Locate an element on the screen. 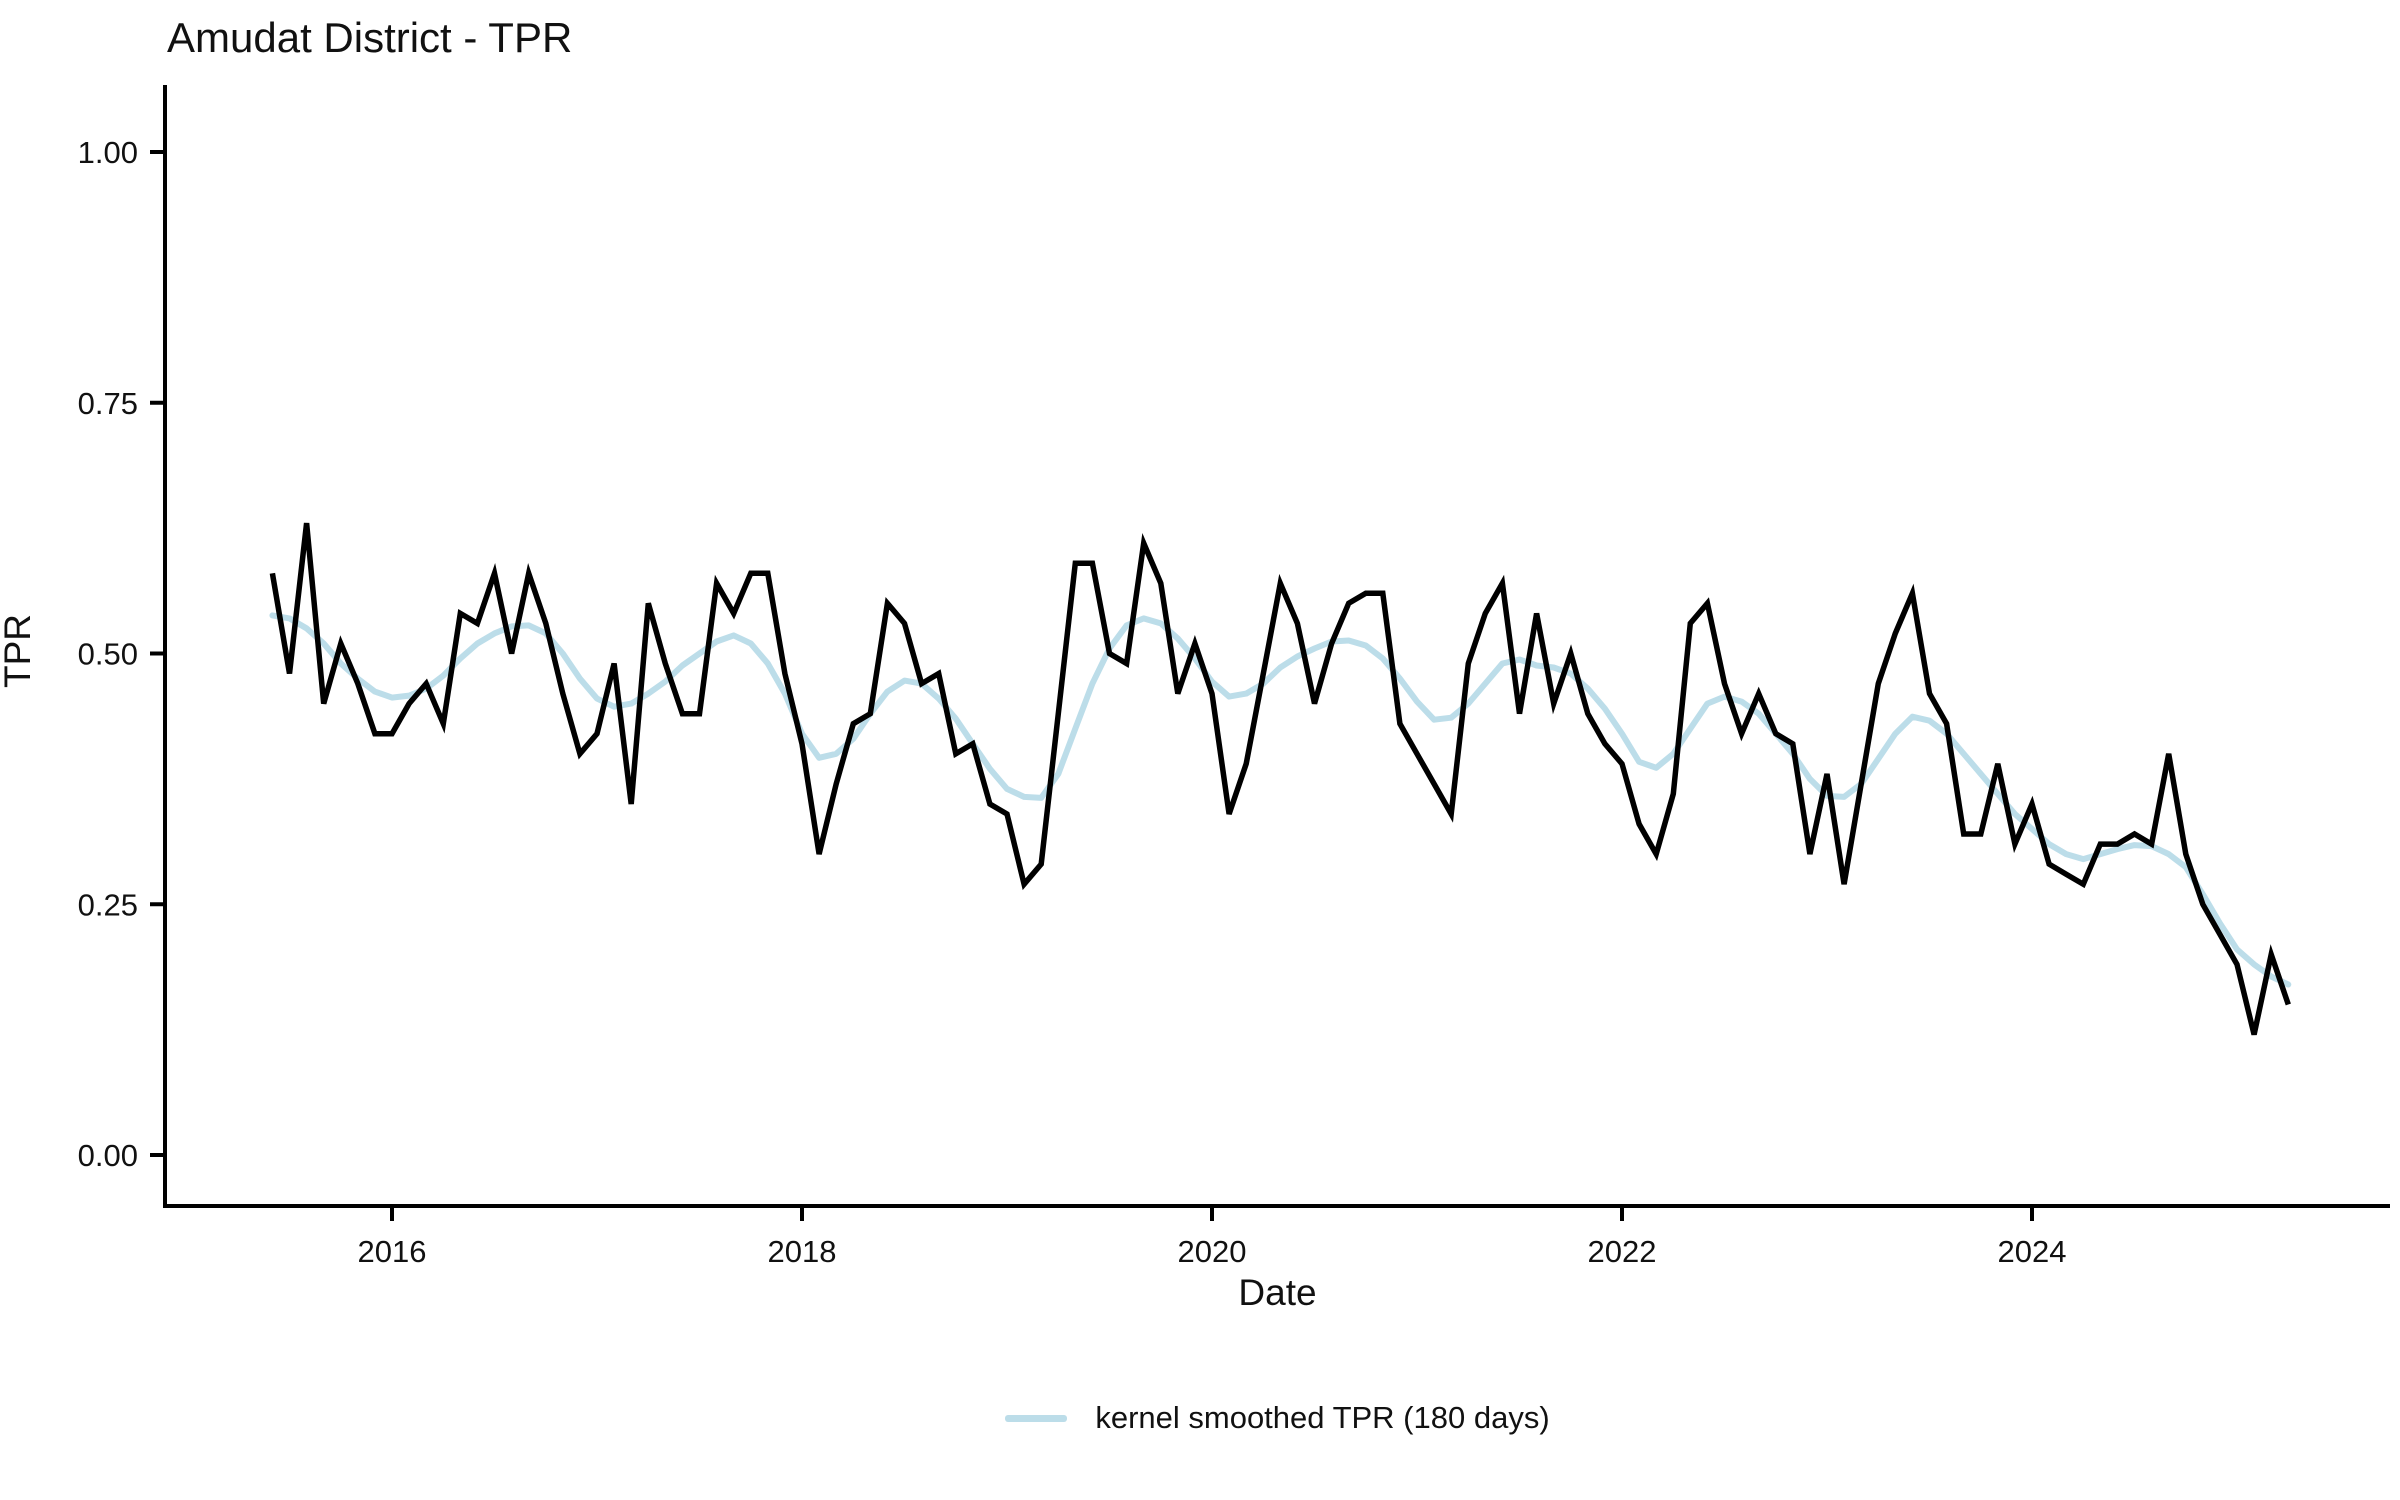 This screenshot has height=1500, width=2400. legend-label: kernel smoothed TPR (180 days) is located at coordinates (1322, 1417).